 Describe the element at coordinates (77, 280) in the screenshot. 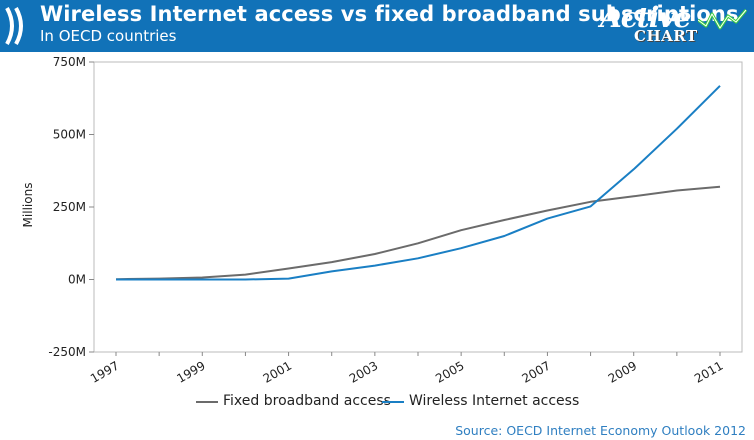

I see `y-tick-label: 0M` at that location.